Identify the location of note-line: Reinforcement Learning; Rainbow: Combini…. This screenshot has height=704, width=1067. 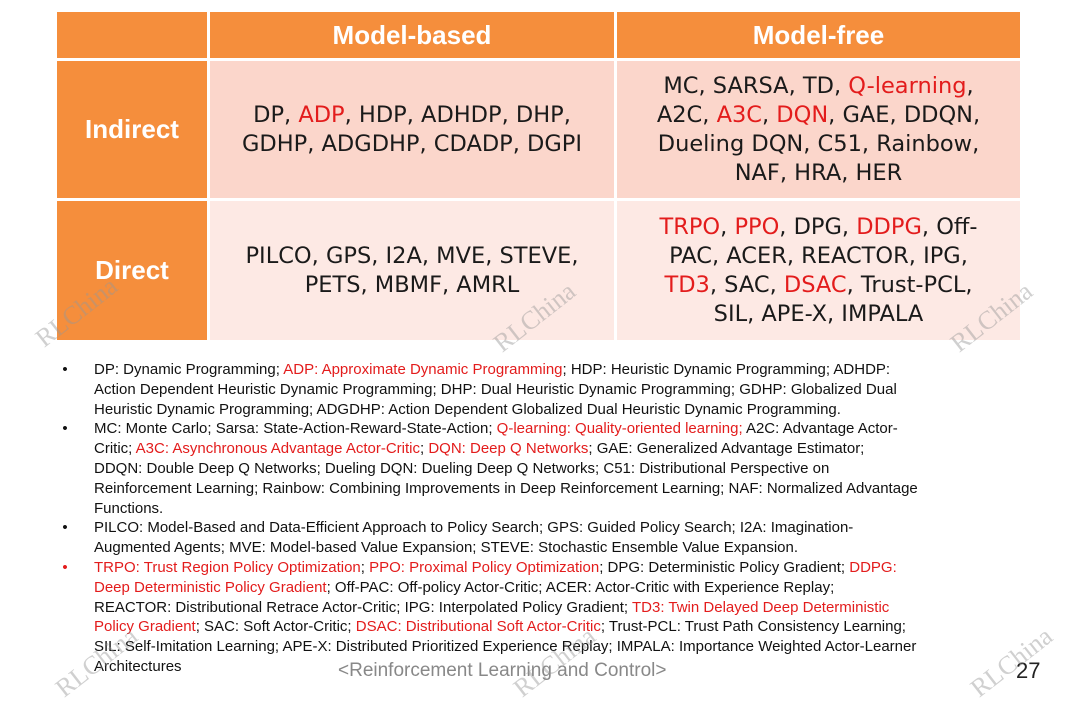
(557, 489).